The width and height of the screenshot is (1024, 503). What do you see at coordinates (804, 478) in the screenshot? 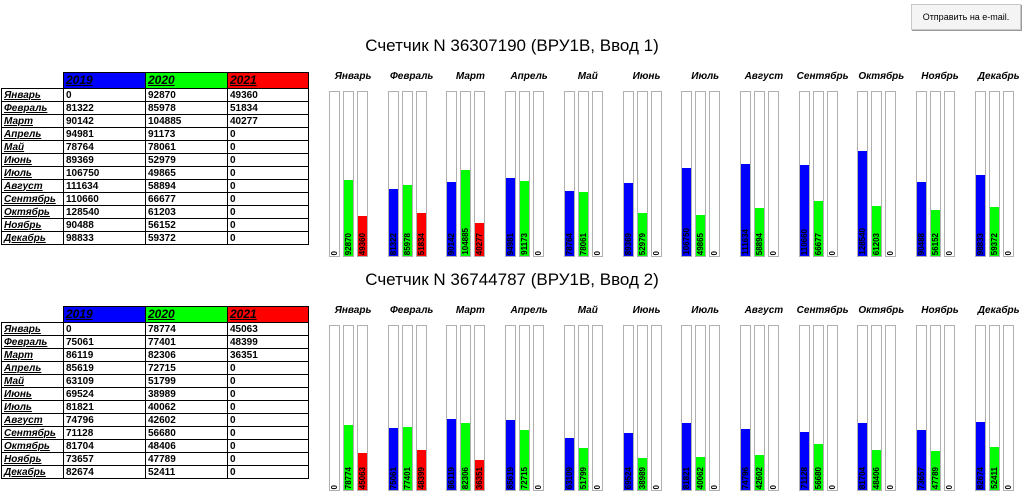
I see `chart-data-label: 71128` at bounding box center [804, 478].